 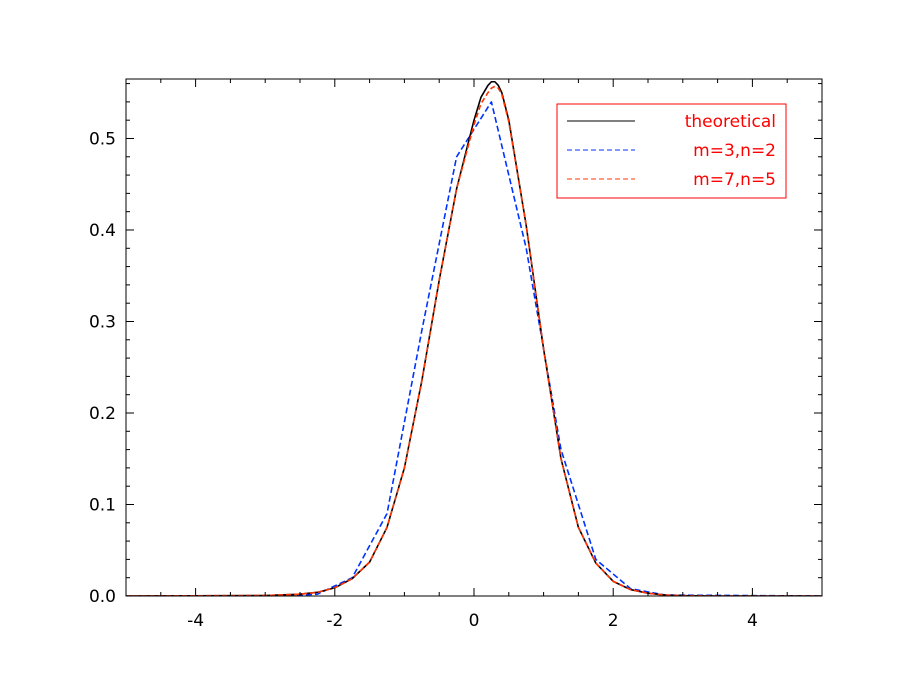 What do you see at coordinates (195, 621) in the screenshot?
I see `x-tick-label: -4` at bounding box center [195, 621].